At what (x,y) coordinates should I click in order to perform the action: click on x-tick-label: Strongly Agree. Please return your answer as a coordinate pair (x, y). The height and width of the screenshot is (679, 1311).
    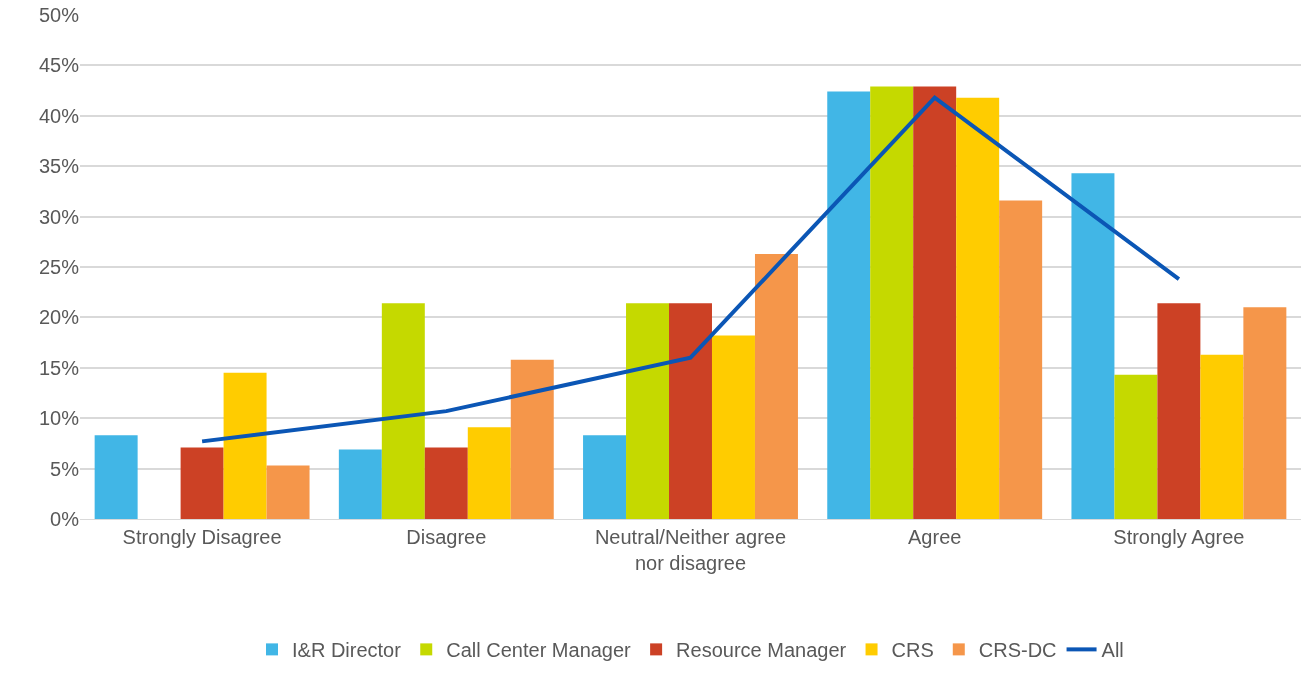
    Looking at the image, I should click on (1179, 537).